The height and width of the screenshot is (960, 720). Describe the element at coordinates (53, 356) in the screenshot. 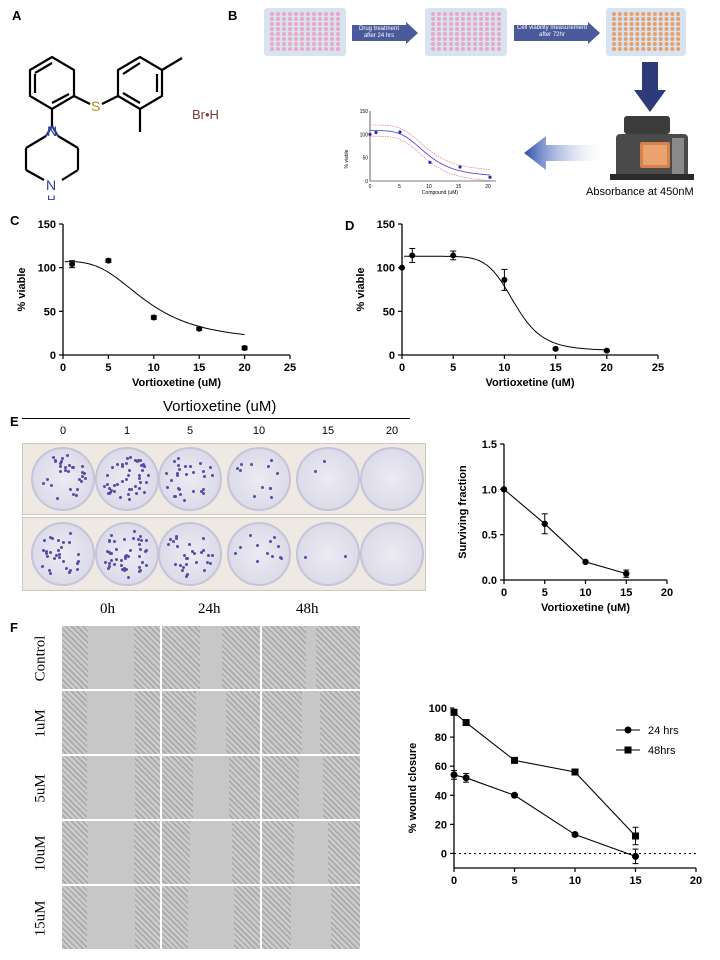

I see `y-tick-label: 0` at that location.